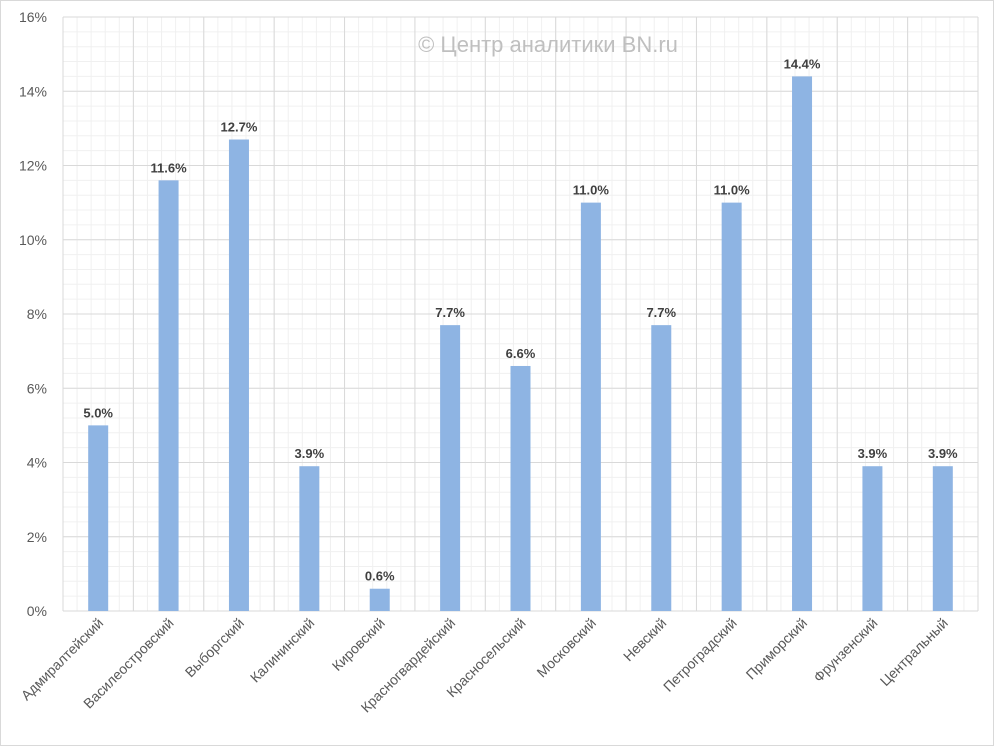  What do you see at coordinates (802, 63) in the screenshot?
I see `data-label: 14.4%` at bounding box center [802, 63].